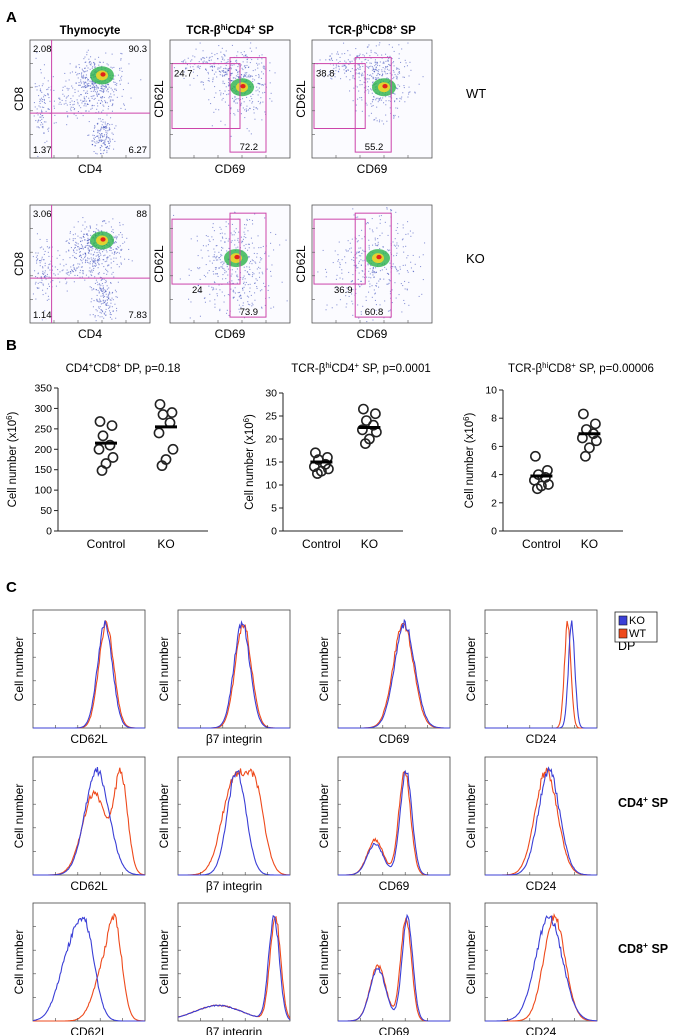  Describe the element at coordinates (271, 463) in the screenshot. I see `y-tick-label: 15` at that location.